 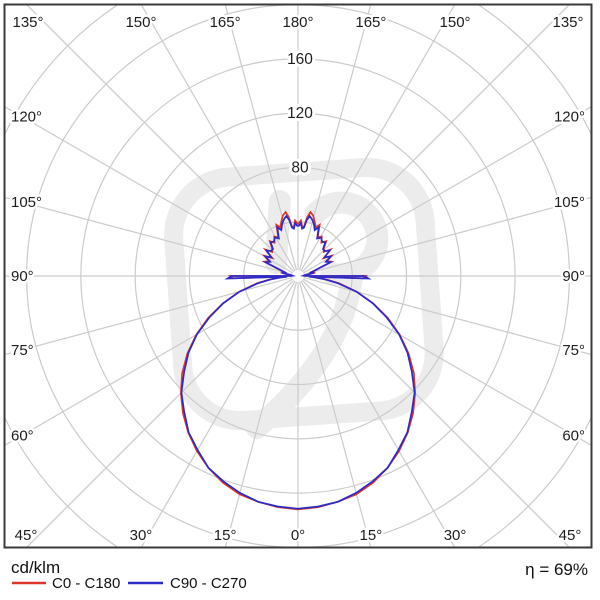 I want to click on radial-tick-label-80: 80, so click(x=300, y=167).